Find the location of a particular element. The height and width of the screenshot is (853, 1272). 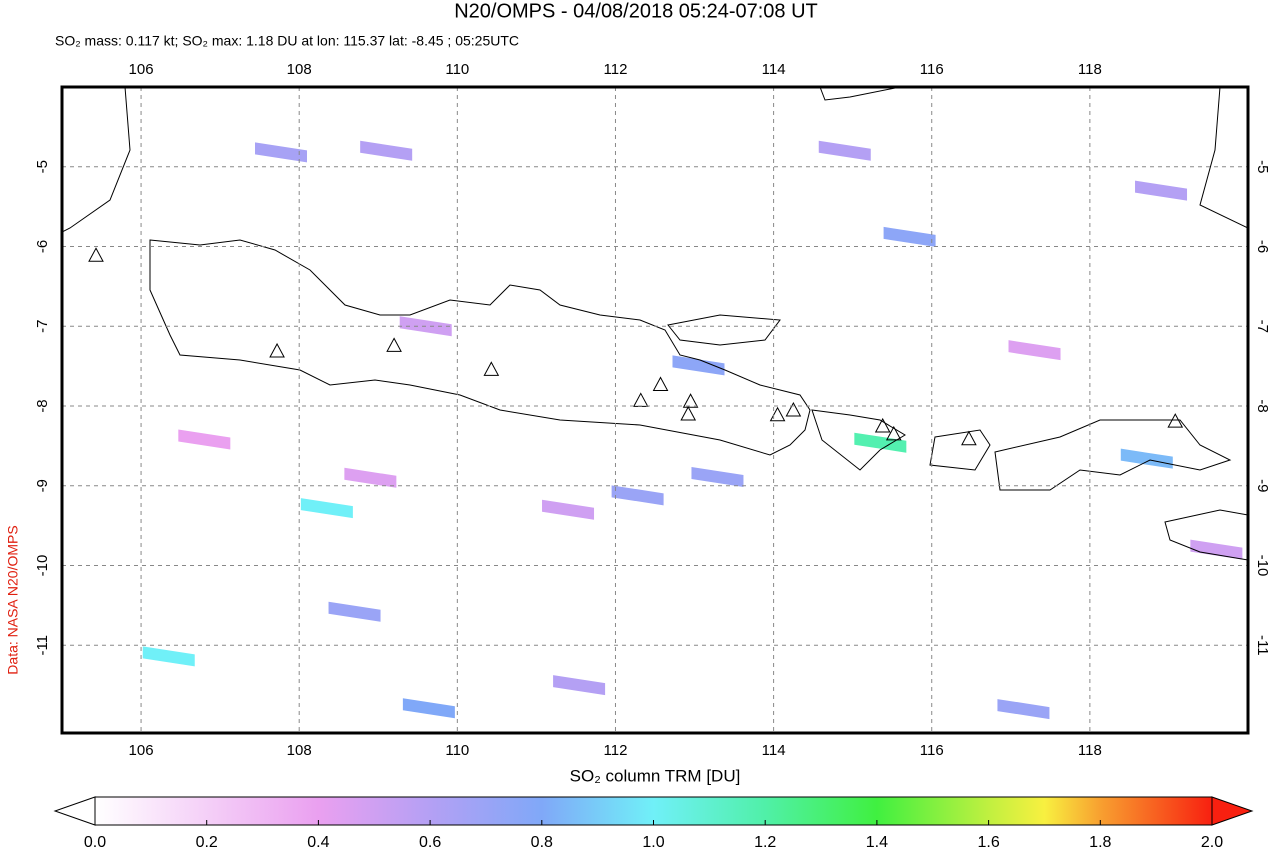

colorbar-label: SO₂ column TRM [DU] is located at coordinates (655, 775).